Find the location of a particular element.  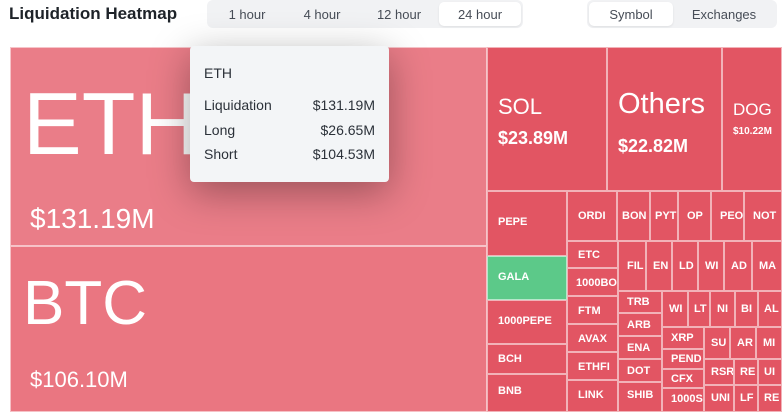

heatmap-cell: EN is located at coordinates (659, 266).